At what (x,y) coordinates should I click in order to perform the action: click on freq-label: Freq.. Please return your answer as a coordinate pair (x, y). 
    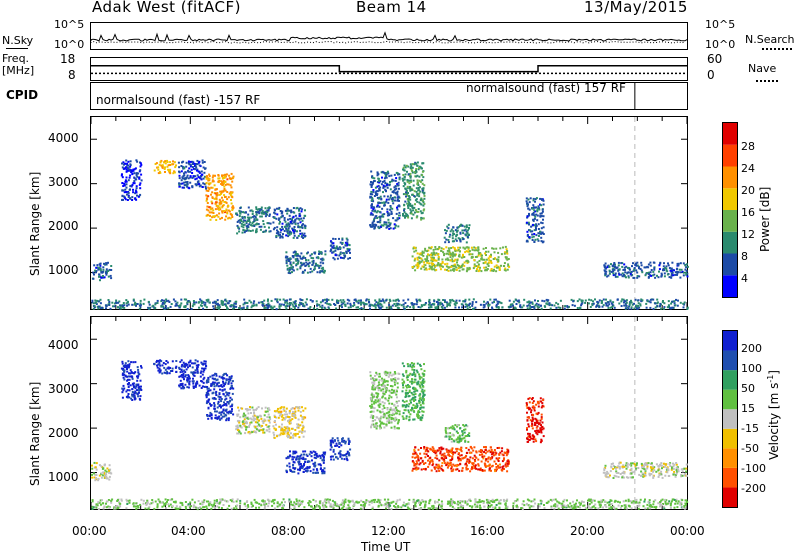
    Looking at the image, I should click on (16, 58).